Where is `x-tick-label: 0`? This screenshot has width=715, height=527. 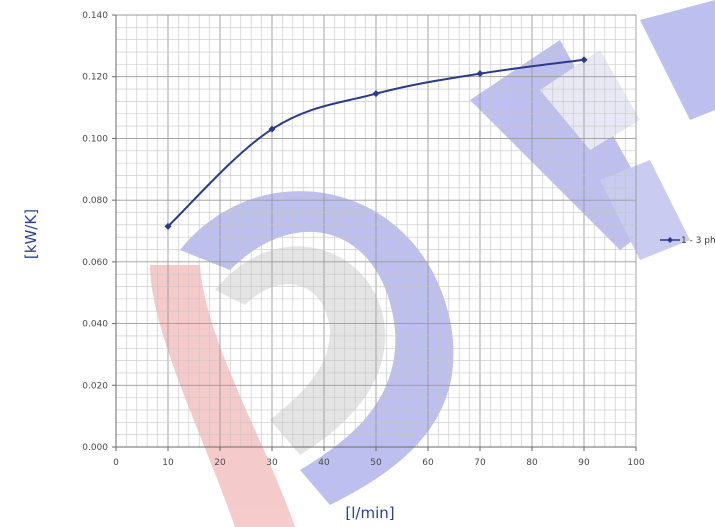
x-tick-label: 0 is located at coordinates (116, 463).